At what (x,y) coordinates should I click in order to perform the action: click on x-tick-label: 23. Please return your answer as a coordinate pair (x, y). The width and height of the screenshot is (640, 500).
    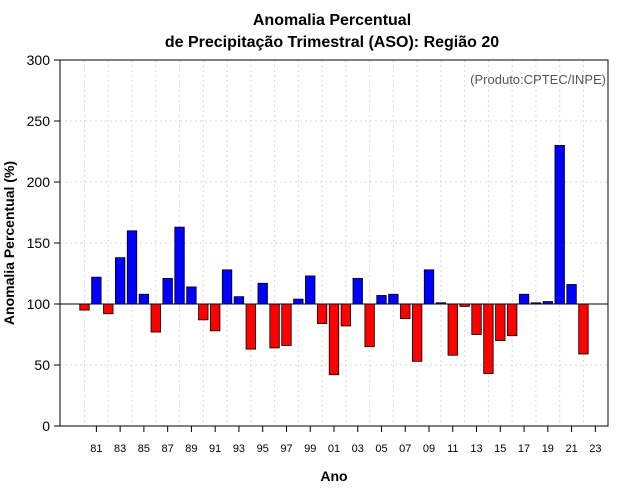
    Looking at the image, I should click on (595, 449).